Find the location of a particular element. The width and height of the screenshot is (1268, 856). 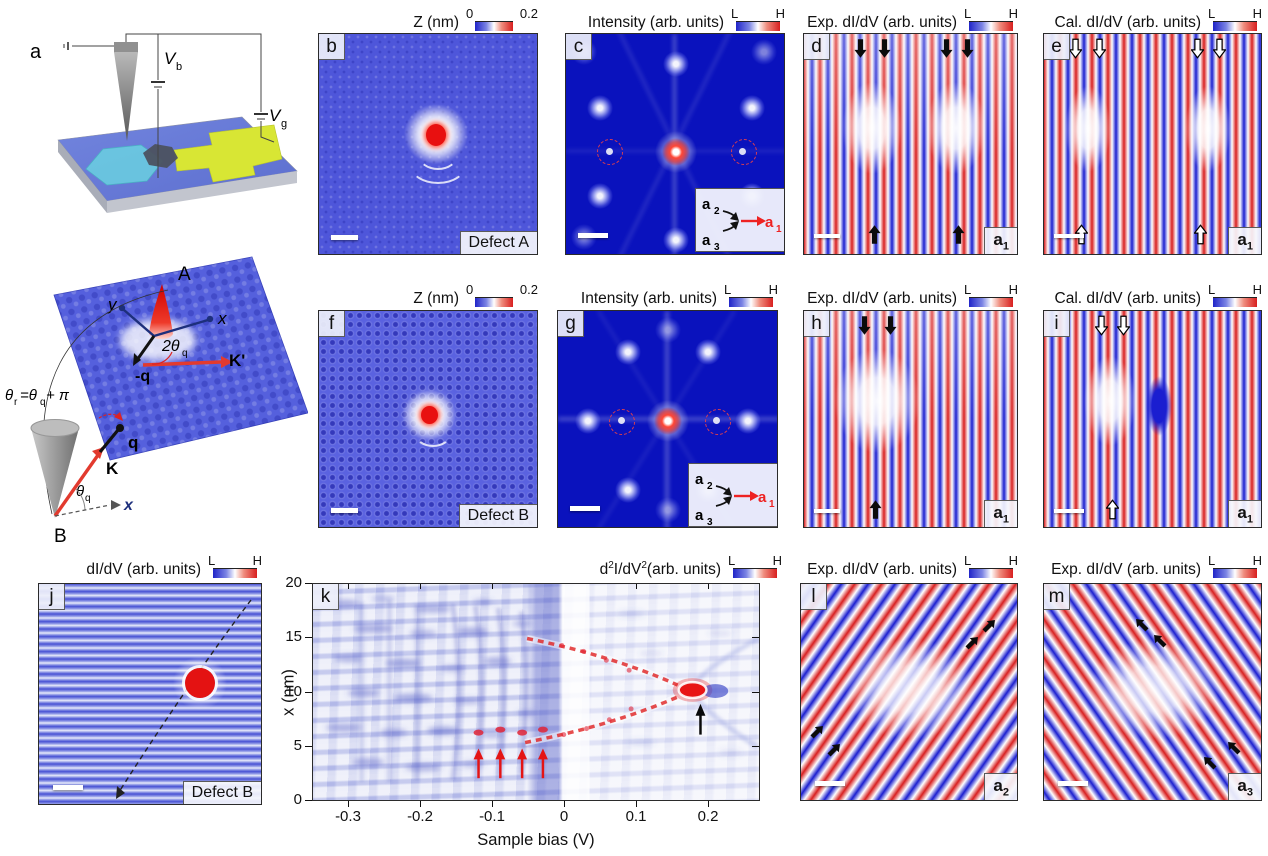

panel-a-letter: a is located at coordinates (36, 52).